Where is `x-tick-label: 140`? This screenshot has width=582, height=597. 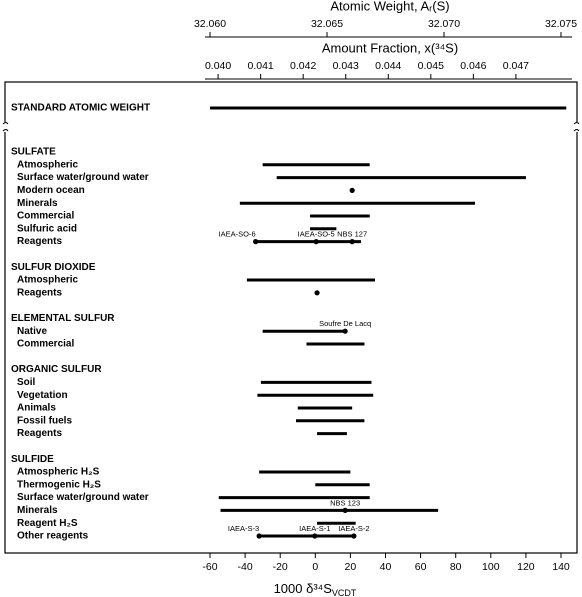
x-tick-label: 140 is located at coordinates (561, 567).